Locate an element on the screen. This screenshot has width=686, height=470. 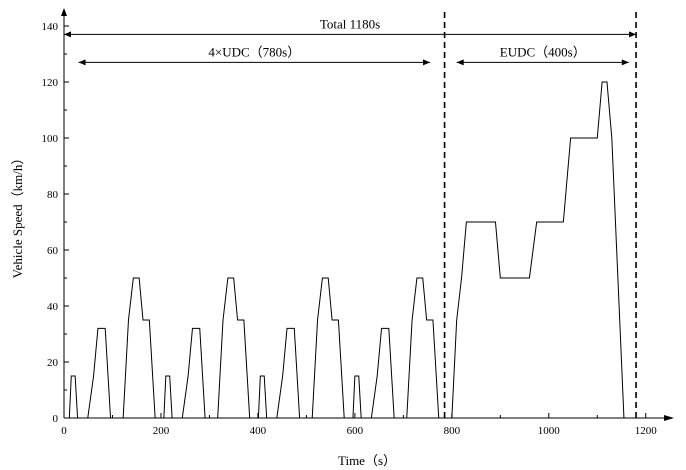
y-tick-label: 20 is located at coordinates (53, 363).